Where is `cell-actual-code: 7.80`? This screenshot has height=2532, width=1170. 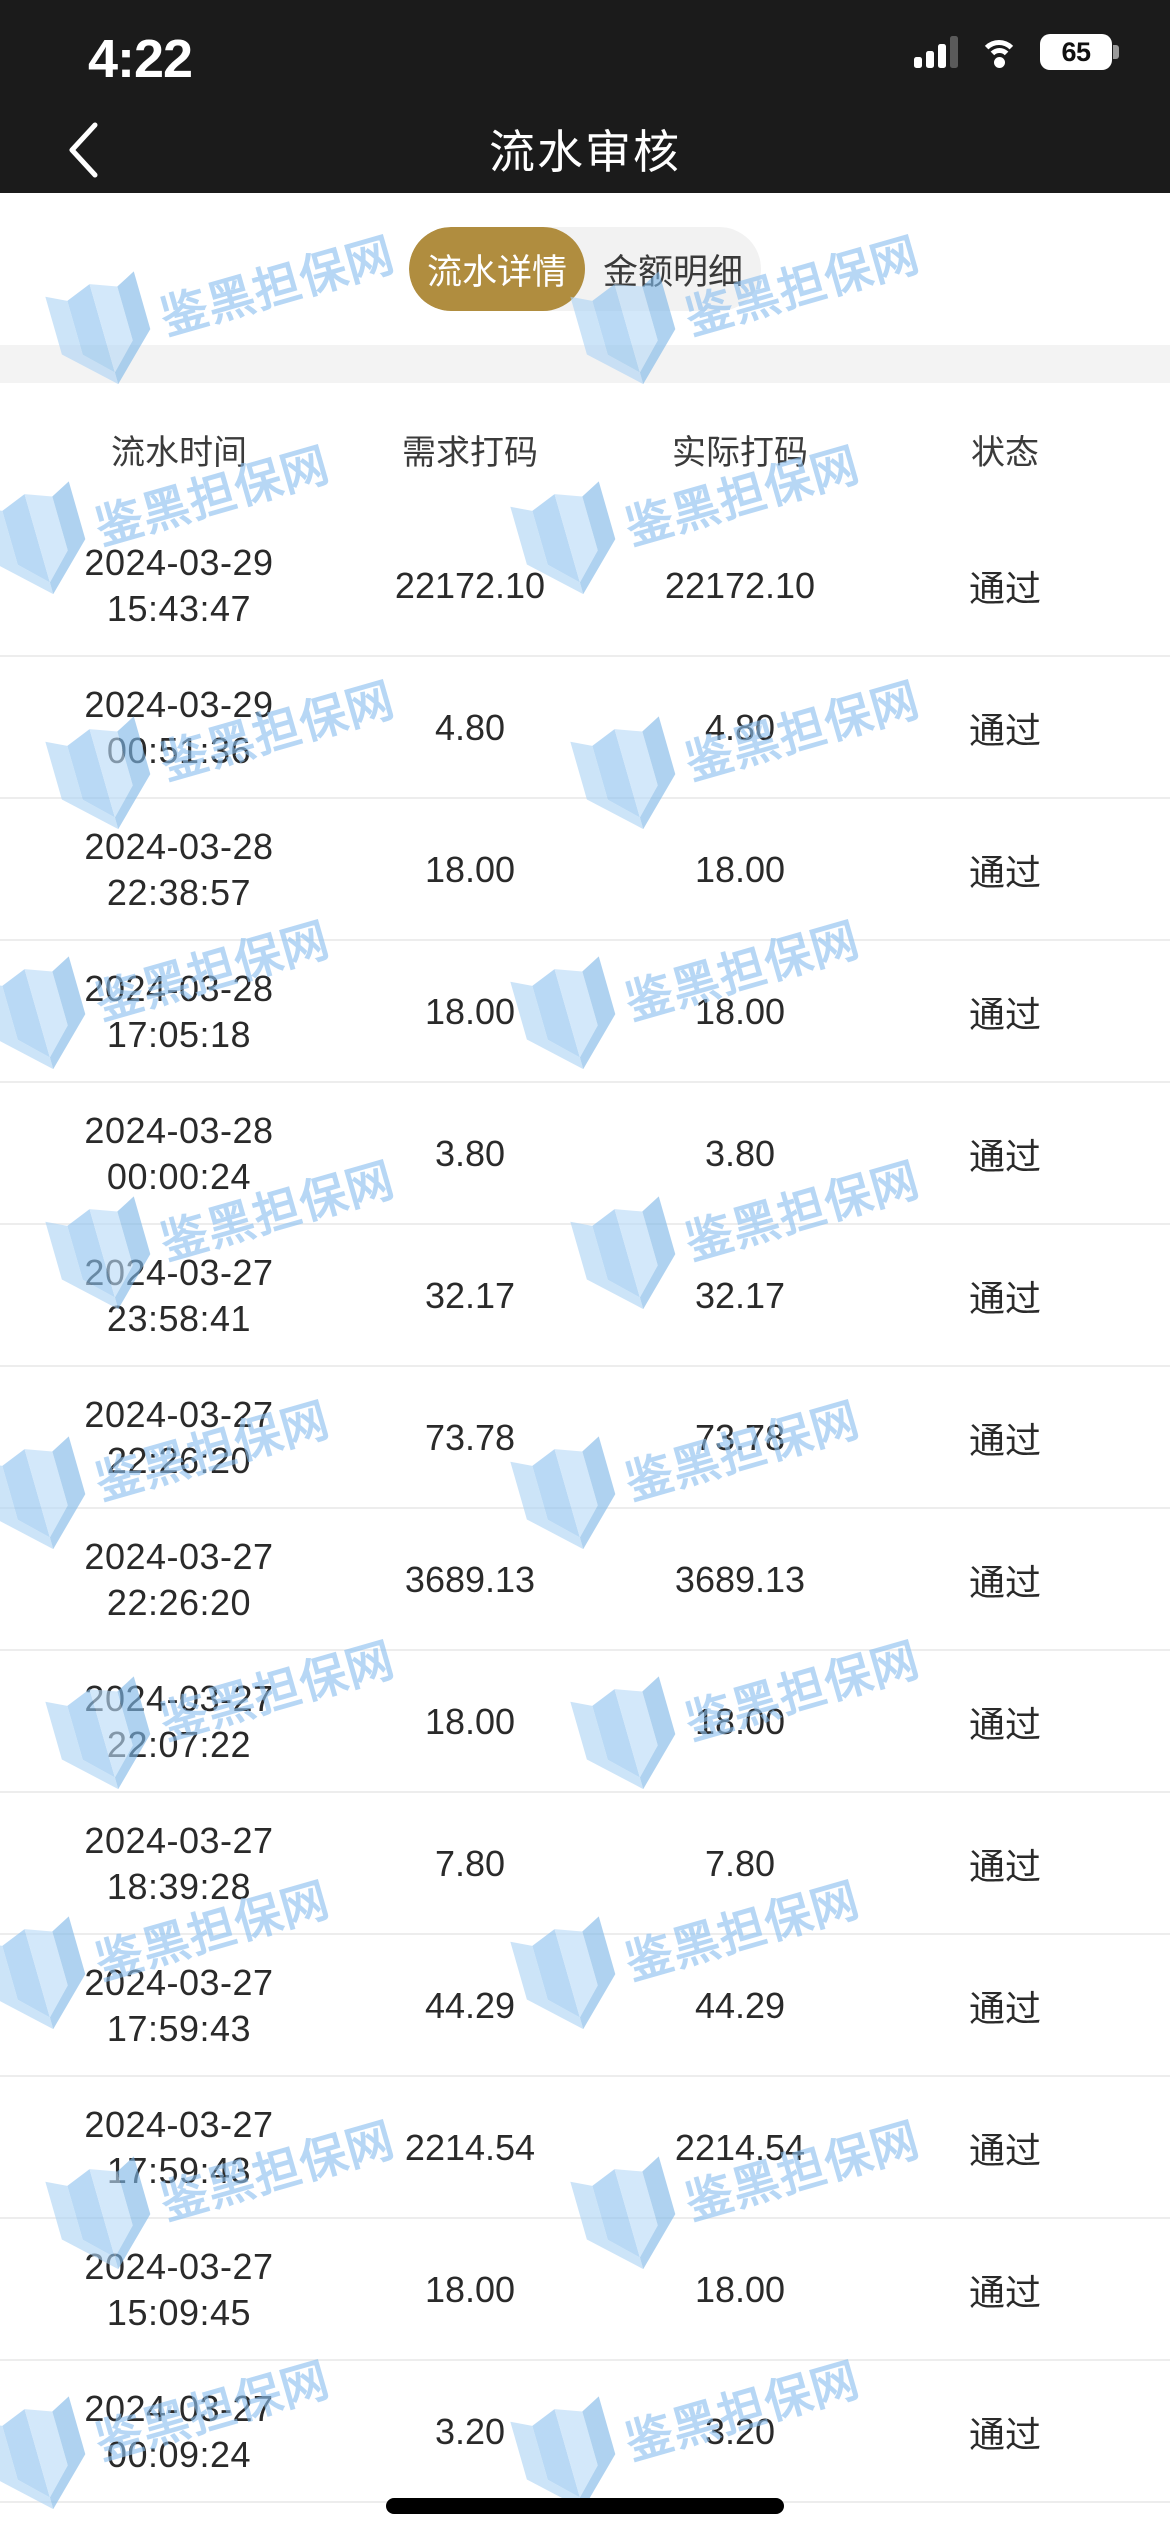
cell-actual-code: 7.80 is located at coordinates (740, 1863).